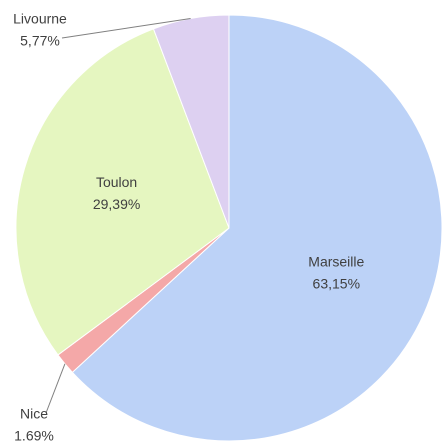  What do you see at coordinates (40, 41) in the screenshot?
I see `slice-value-label: 5,77%` at bounding box center [40, 41].